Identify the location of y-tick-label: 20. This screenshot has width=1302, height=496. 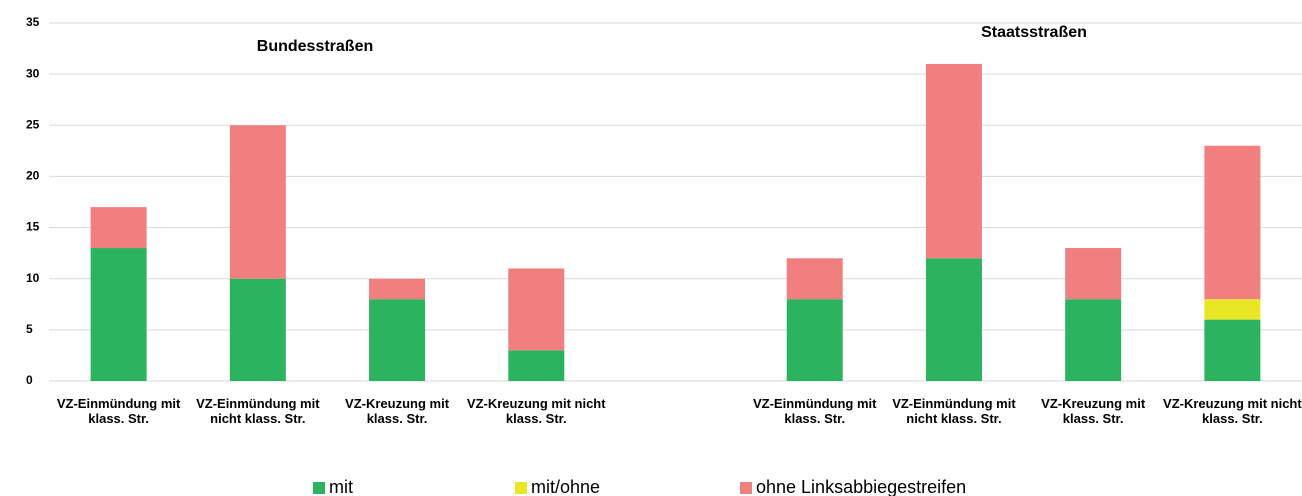
(33, 176).